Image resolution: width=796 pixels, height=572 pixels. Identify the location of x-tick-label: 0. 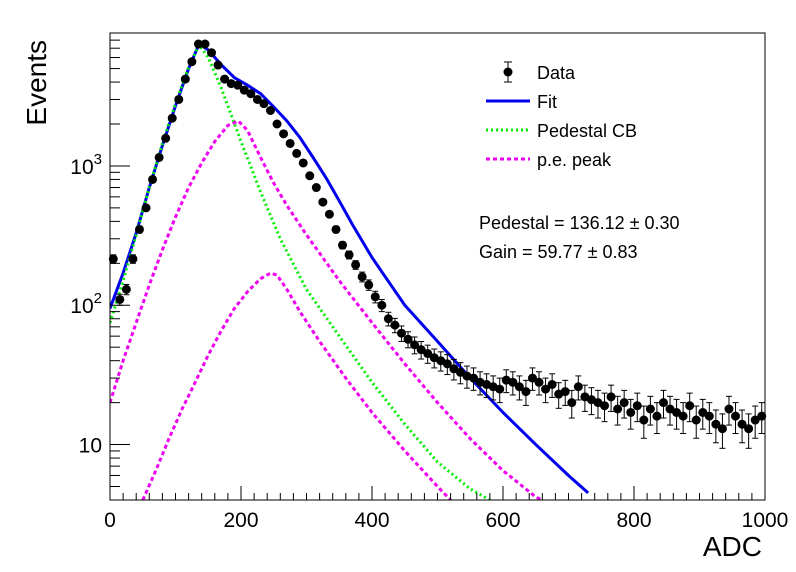
(110, 520).